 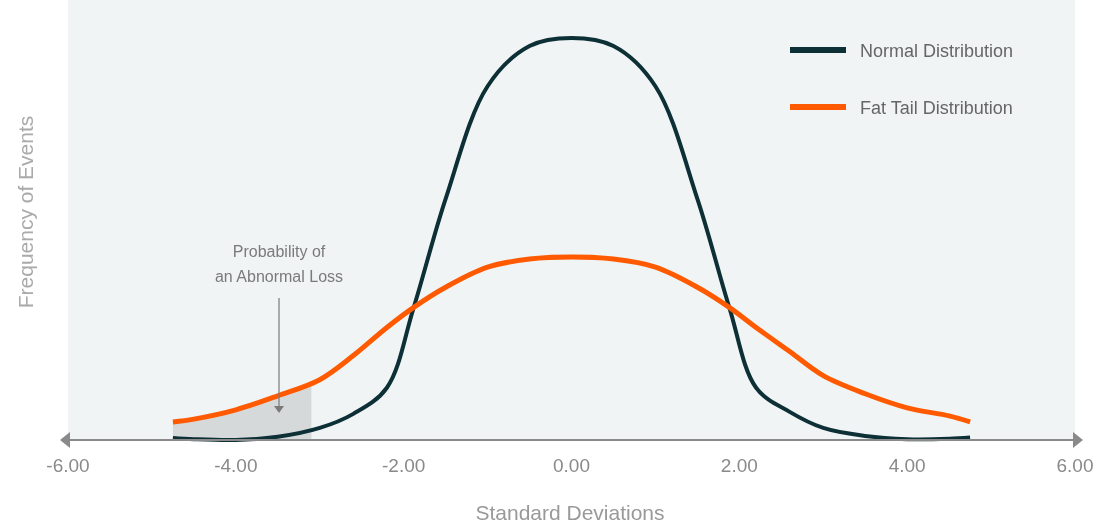 What do you see at coordinates (404, 465) in the screenshot?
I see `x-tick-label: -2.00` at bounding box center [404, 465].